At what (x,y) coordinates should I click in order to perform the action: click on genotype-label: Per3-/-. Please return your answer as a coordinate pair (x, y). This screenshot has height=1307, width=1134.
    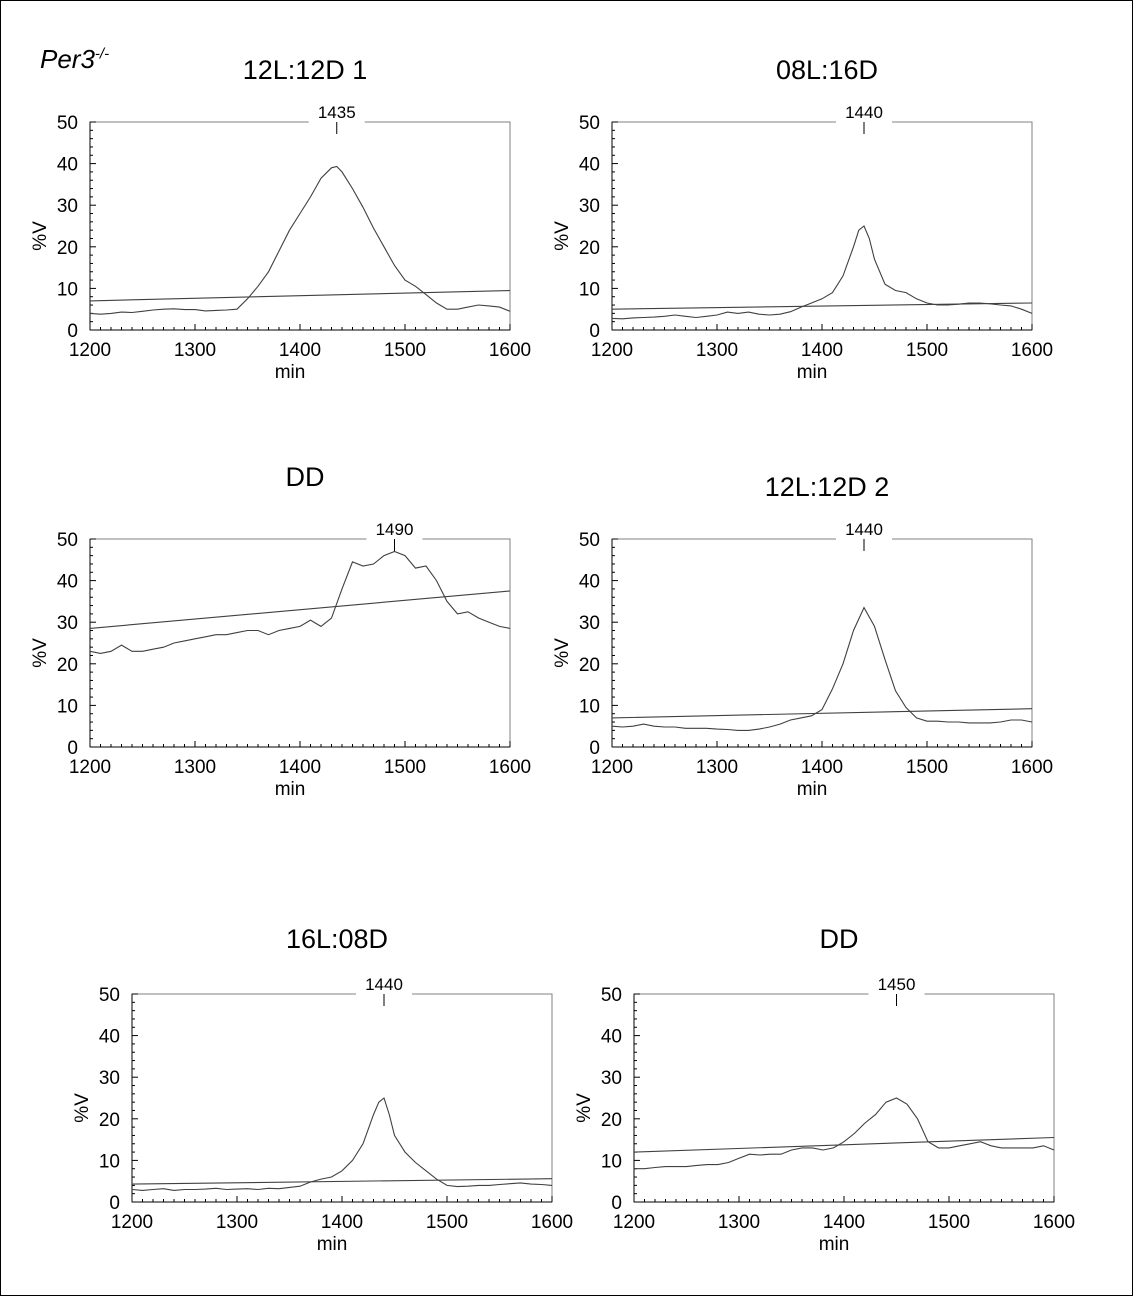
    Looking at the image, I should click on (75, 59).